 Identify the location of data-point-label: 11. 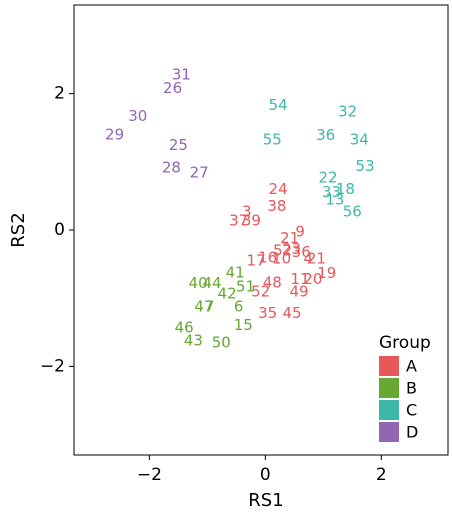
(300, 279).